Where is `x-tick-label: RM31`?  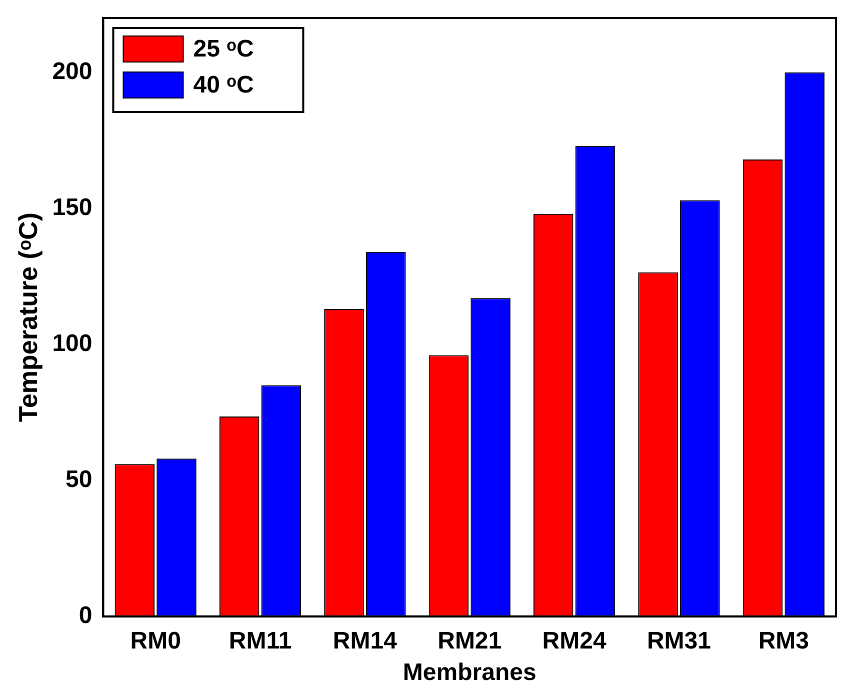
x-tick-label: RM31 is located at coordinates (678, 640).